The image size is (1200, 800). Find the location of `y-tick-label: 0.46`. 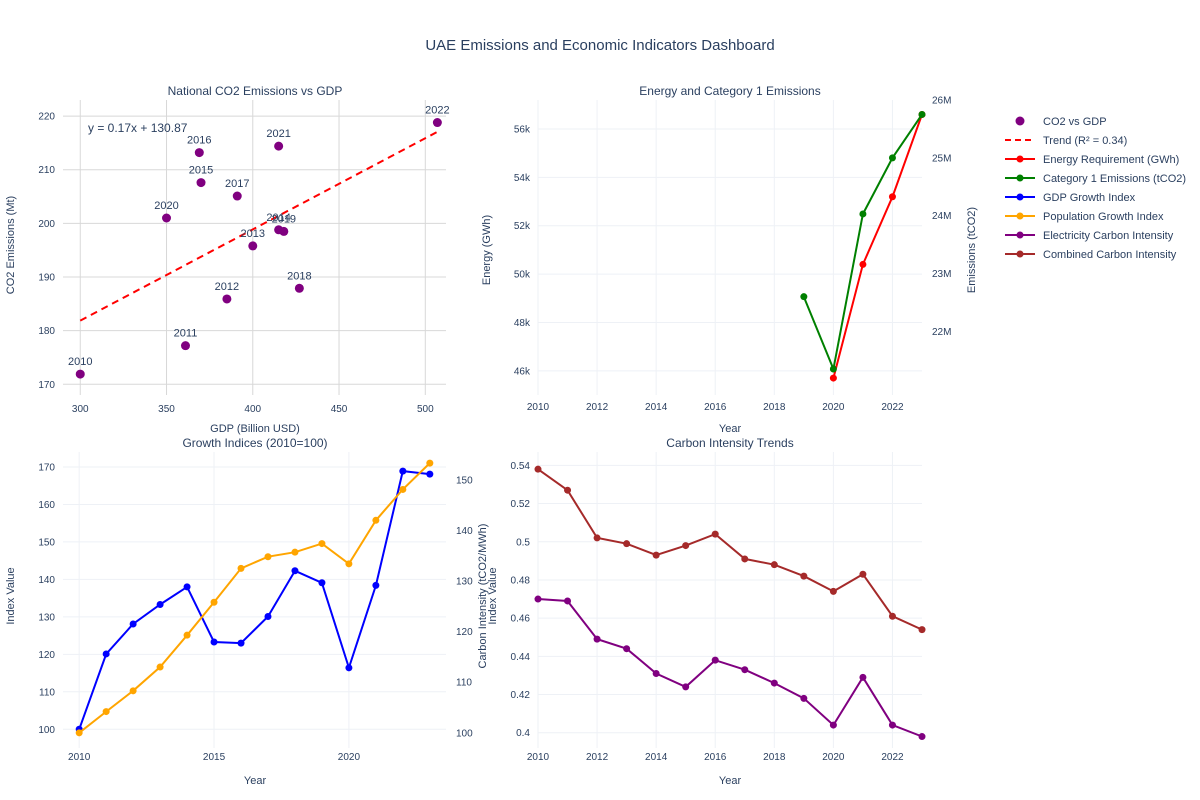

y-tick-label: 0.46 is located at coordinates (521, 619).